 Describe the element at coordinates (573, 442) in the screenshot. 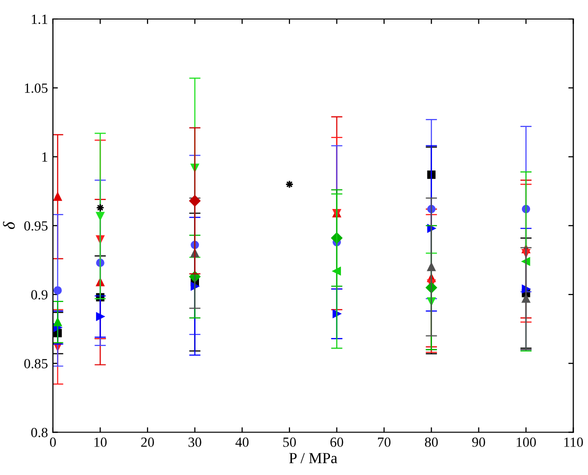

I see `x-tick-label: 110` at that location.